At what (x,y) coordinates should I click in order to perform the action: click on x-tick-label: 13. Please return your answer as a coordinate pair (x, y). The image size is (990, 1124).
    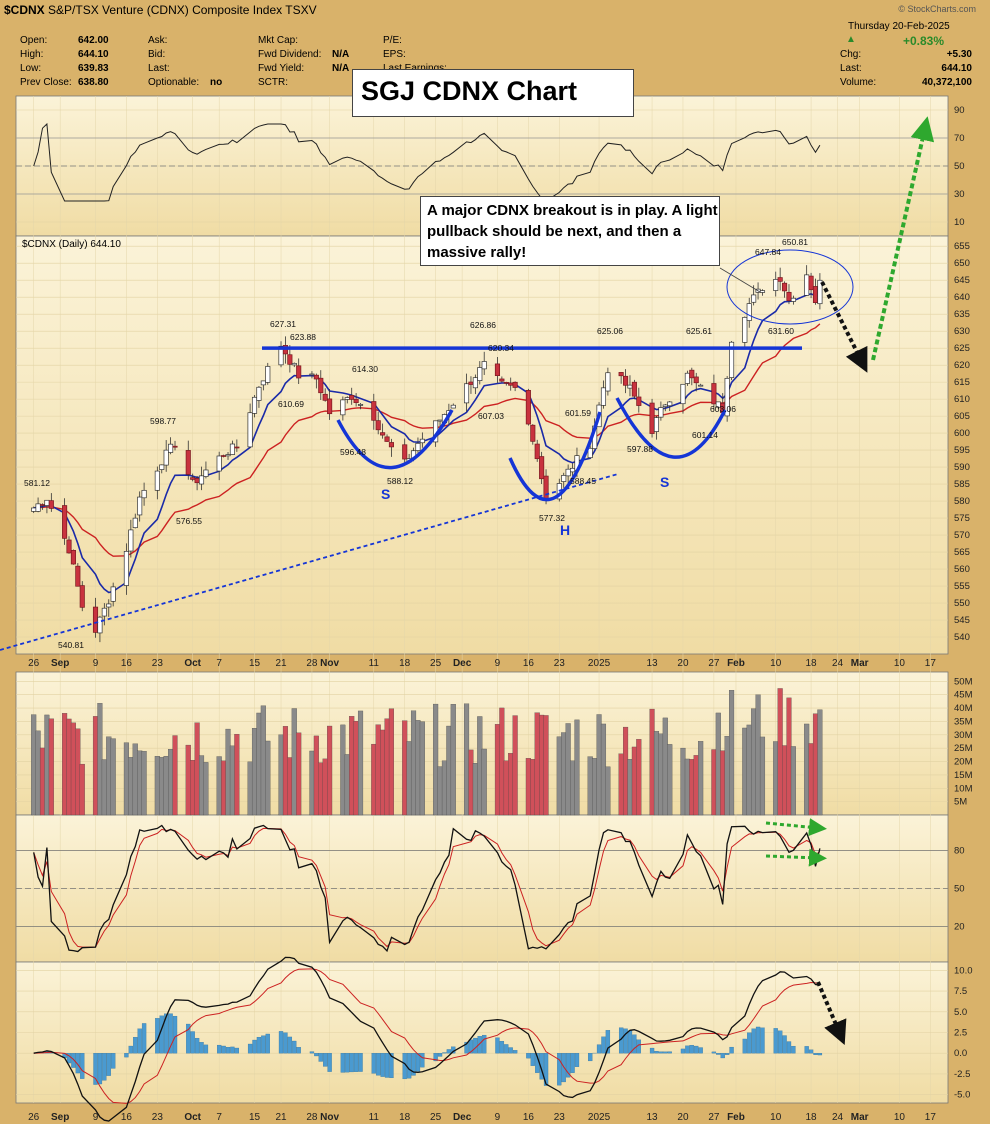
    Looking at the image, I should click on (652, 1117).